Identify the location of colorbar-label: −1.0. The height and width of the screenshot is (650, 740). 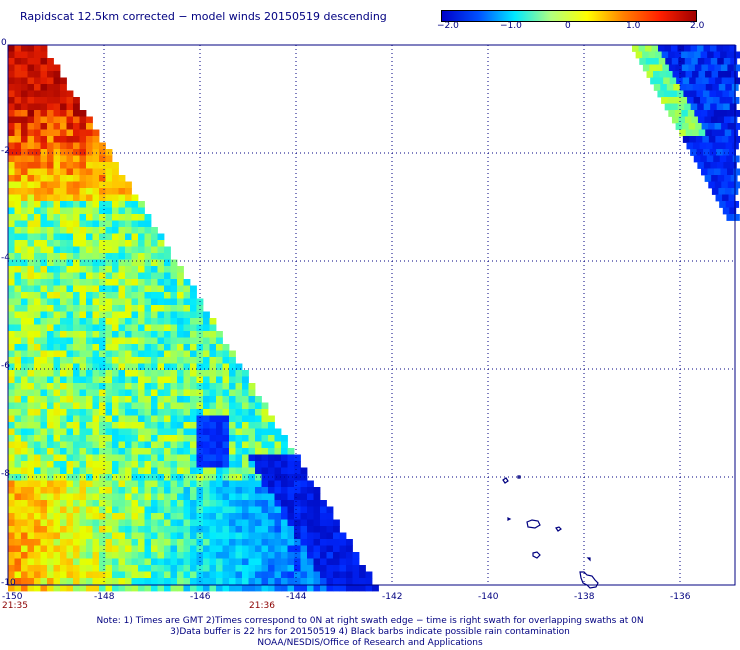
(511, 26).